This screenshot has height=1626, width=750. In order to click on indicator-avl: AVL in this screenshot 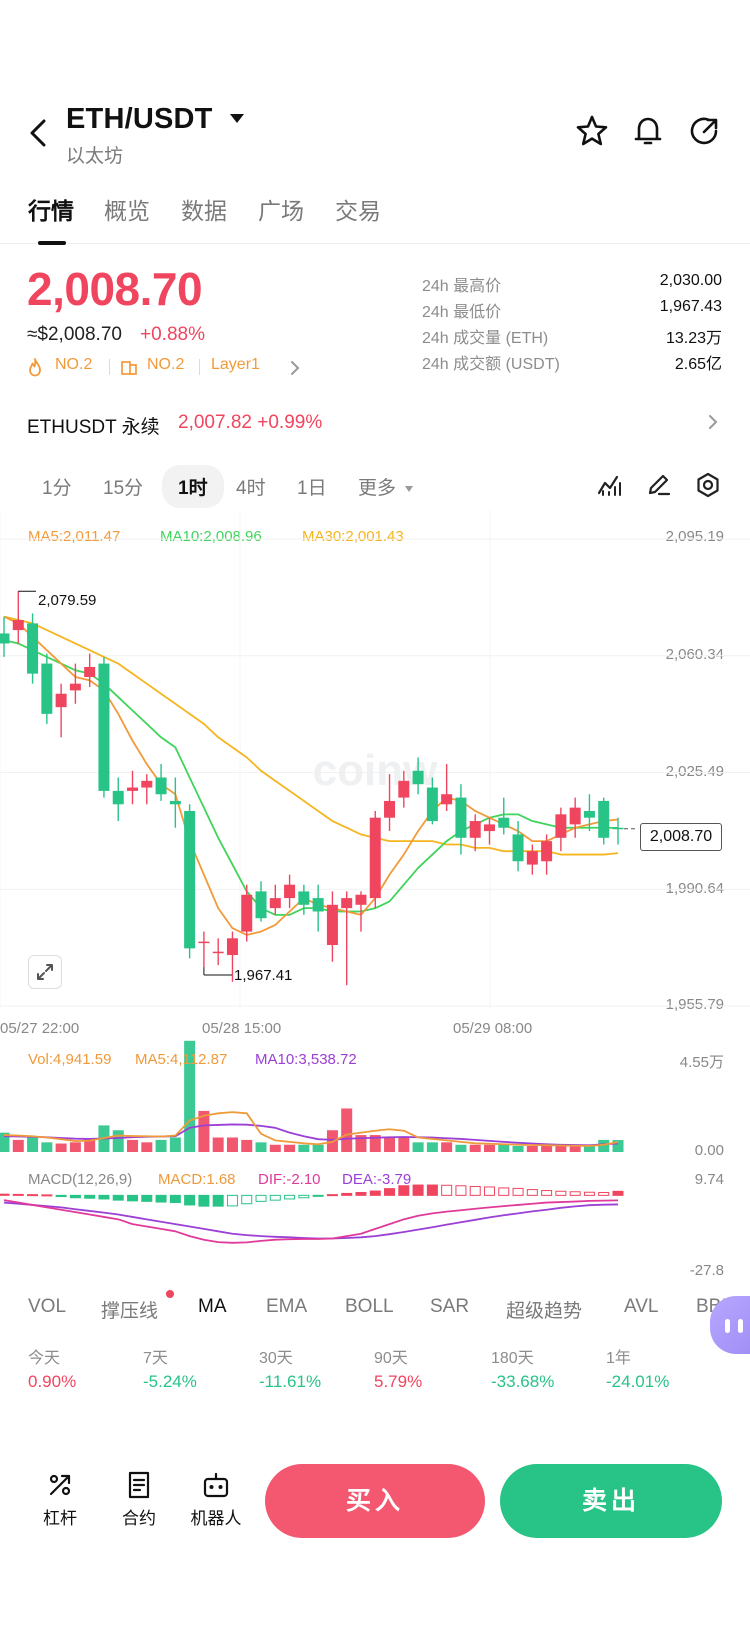, I will do `click(641, 1306)`.